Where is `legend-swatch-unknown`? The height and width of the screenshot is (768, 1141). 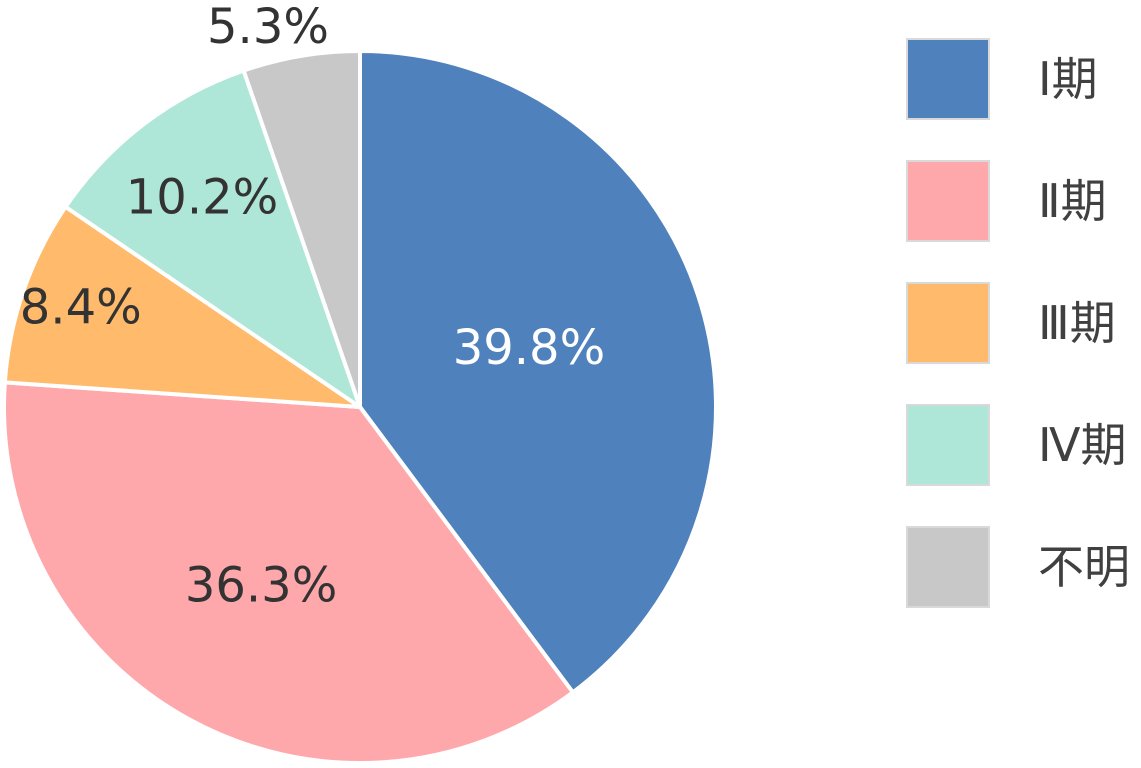
legend-swatch-unknown is located at coordinates (948, 567).